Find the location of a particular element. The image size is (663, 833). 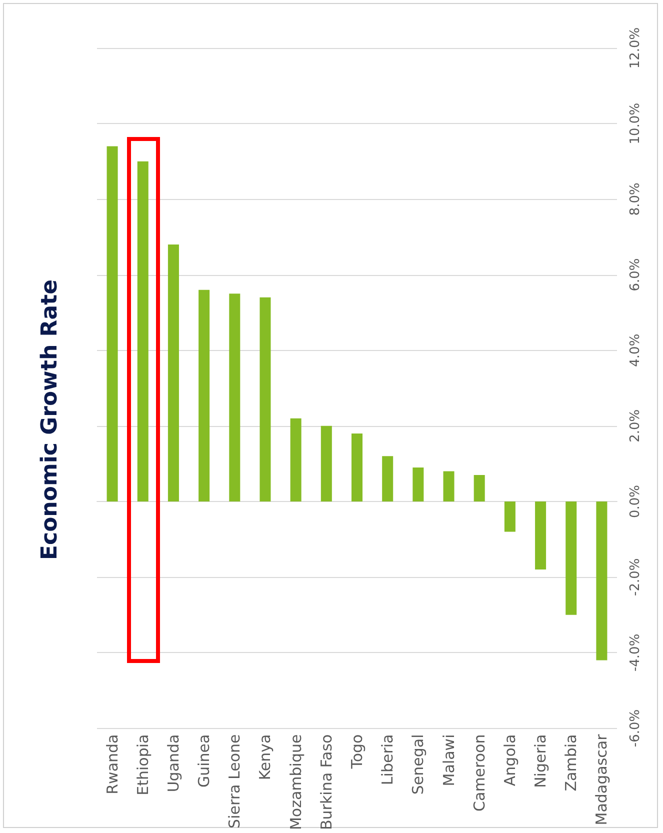

x-tick-label: Nigeria is located at coordinates (541, 761).